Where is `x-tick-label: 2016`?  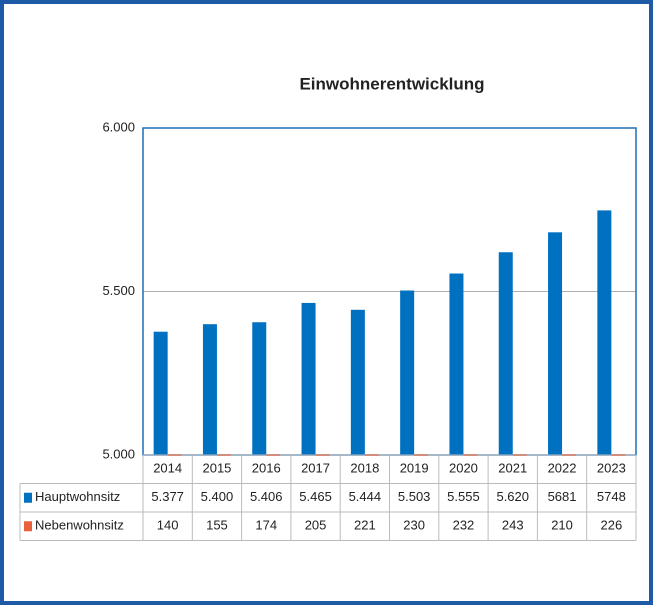 x-tick-label: 2016 is located at coordinates (266, 468).